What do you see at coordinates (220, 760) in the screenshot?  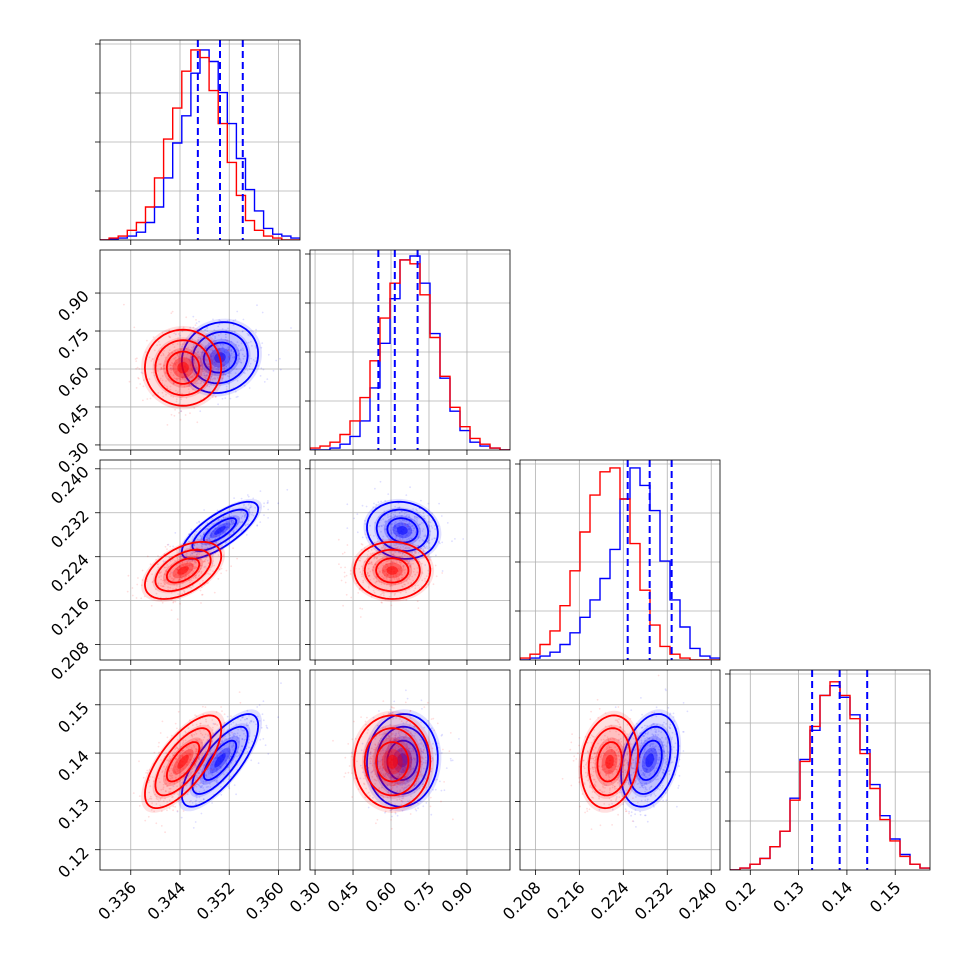 I see `contour-line` at bounding box center [220, 760].